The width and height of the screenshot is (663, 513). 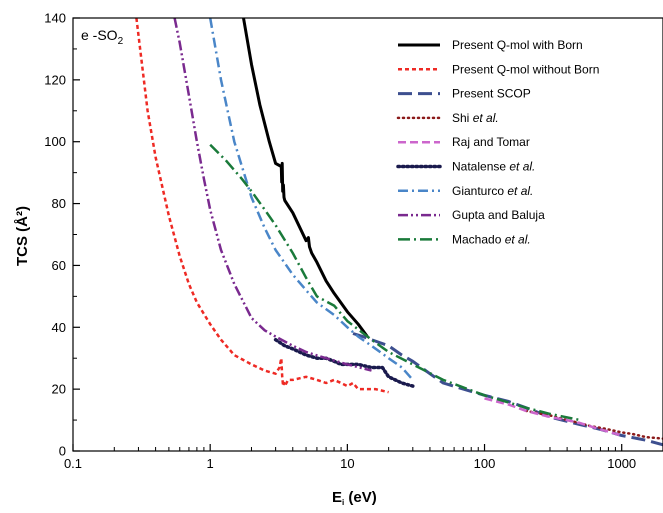 I want to click on x-tick-label: 0.1, so click(x=73, y=463).